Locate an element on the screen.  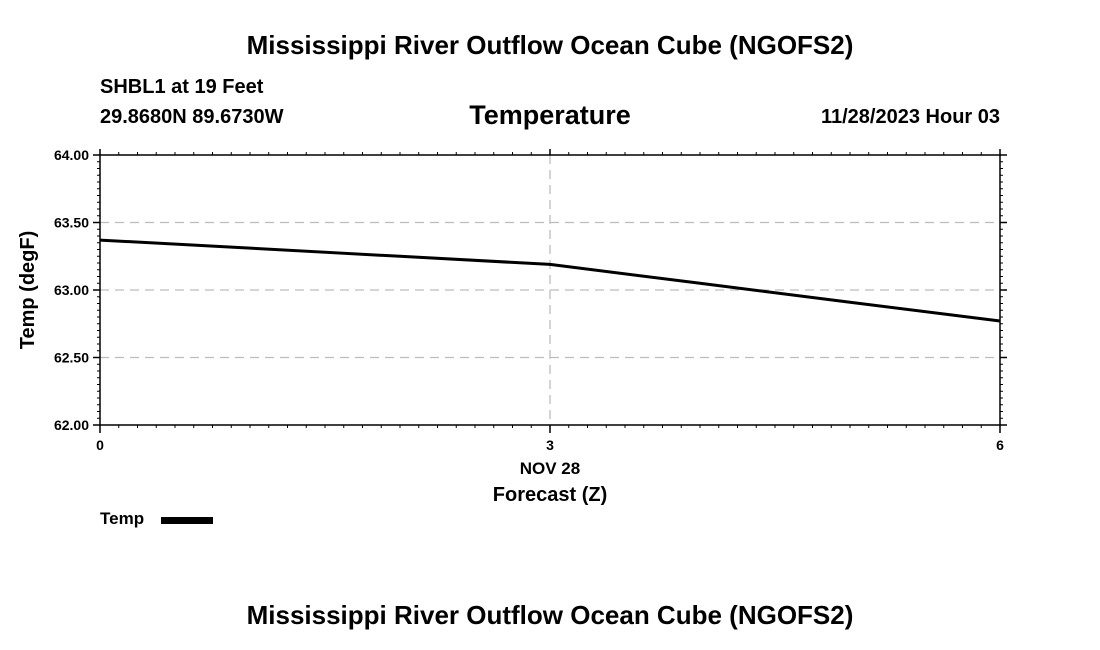
chart-title: Temperature is located at coordinates (550, 115).